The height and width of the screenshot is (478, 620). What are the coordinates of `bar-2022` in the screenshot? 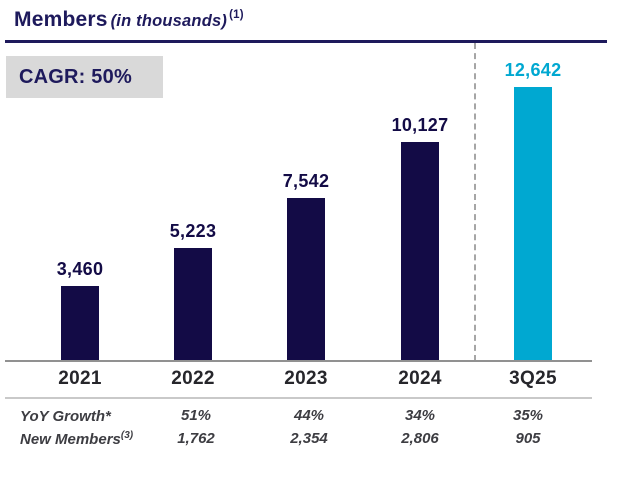 It's located at (193, 304).